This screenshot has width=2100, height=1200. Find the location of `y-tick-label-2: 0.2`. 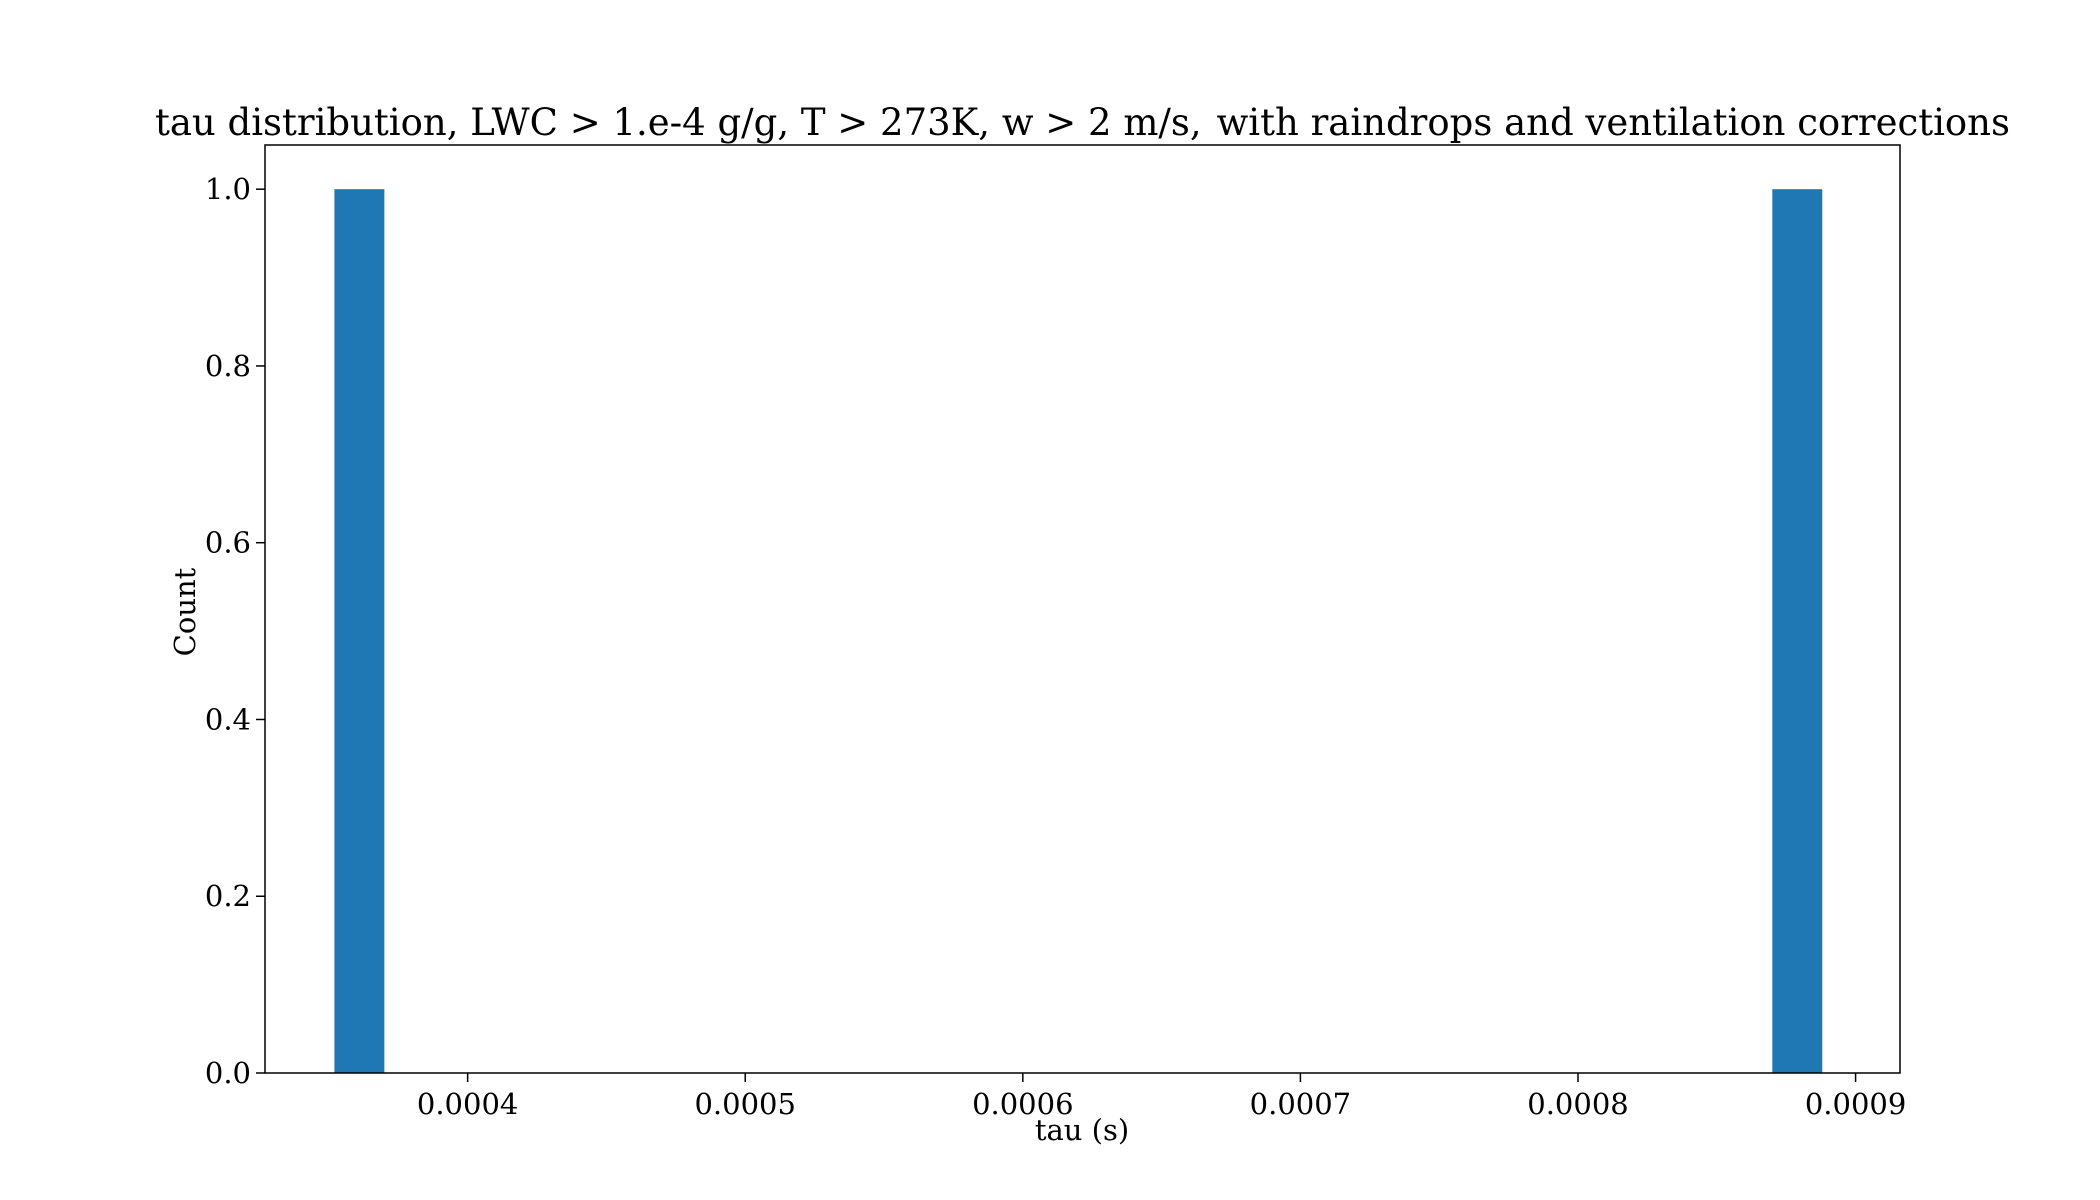

y-tick-label-2: 0.2 is located at coordinates (228, 896).